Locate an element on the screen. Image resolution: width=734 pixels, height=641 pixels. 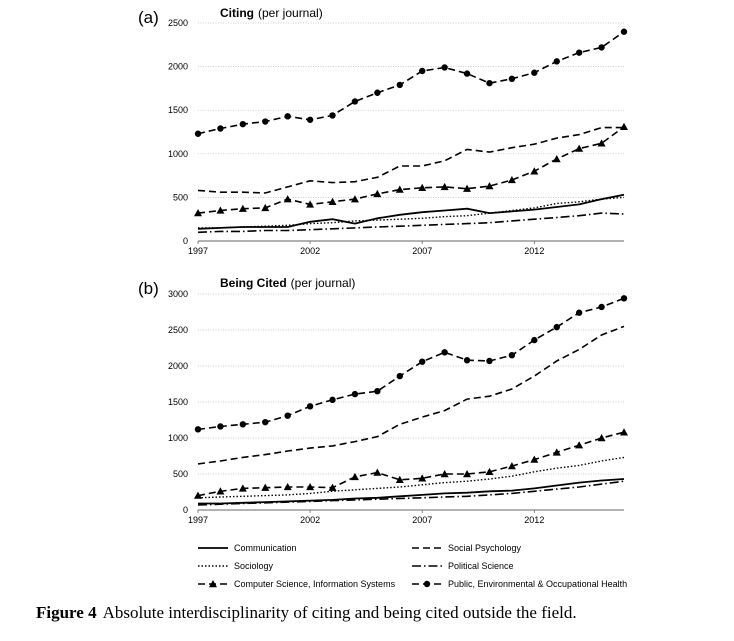
series-computer-science-information-systems is located at coordinates (411, 463).